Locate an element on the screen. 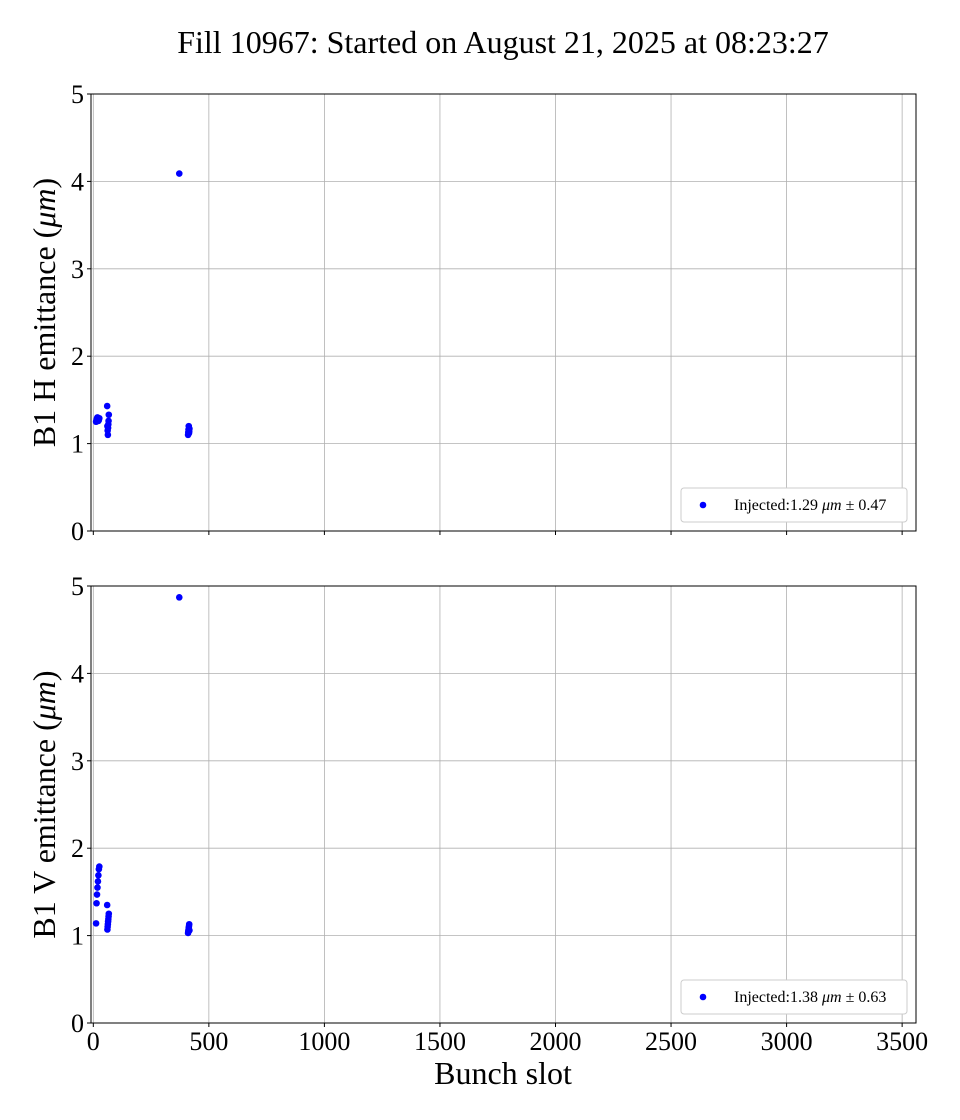 This screenshot has height=1120, width=960. v-y-tick-label: 1 is located at coordinates (77, 936).